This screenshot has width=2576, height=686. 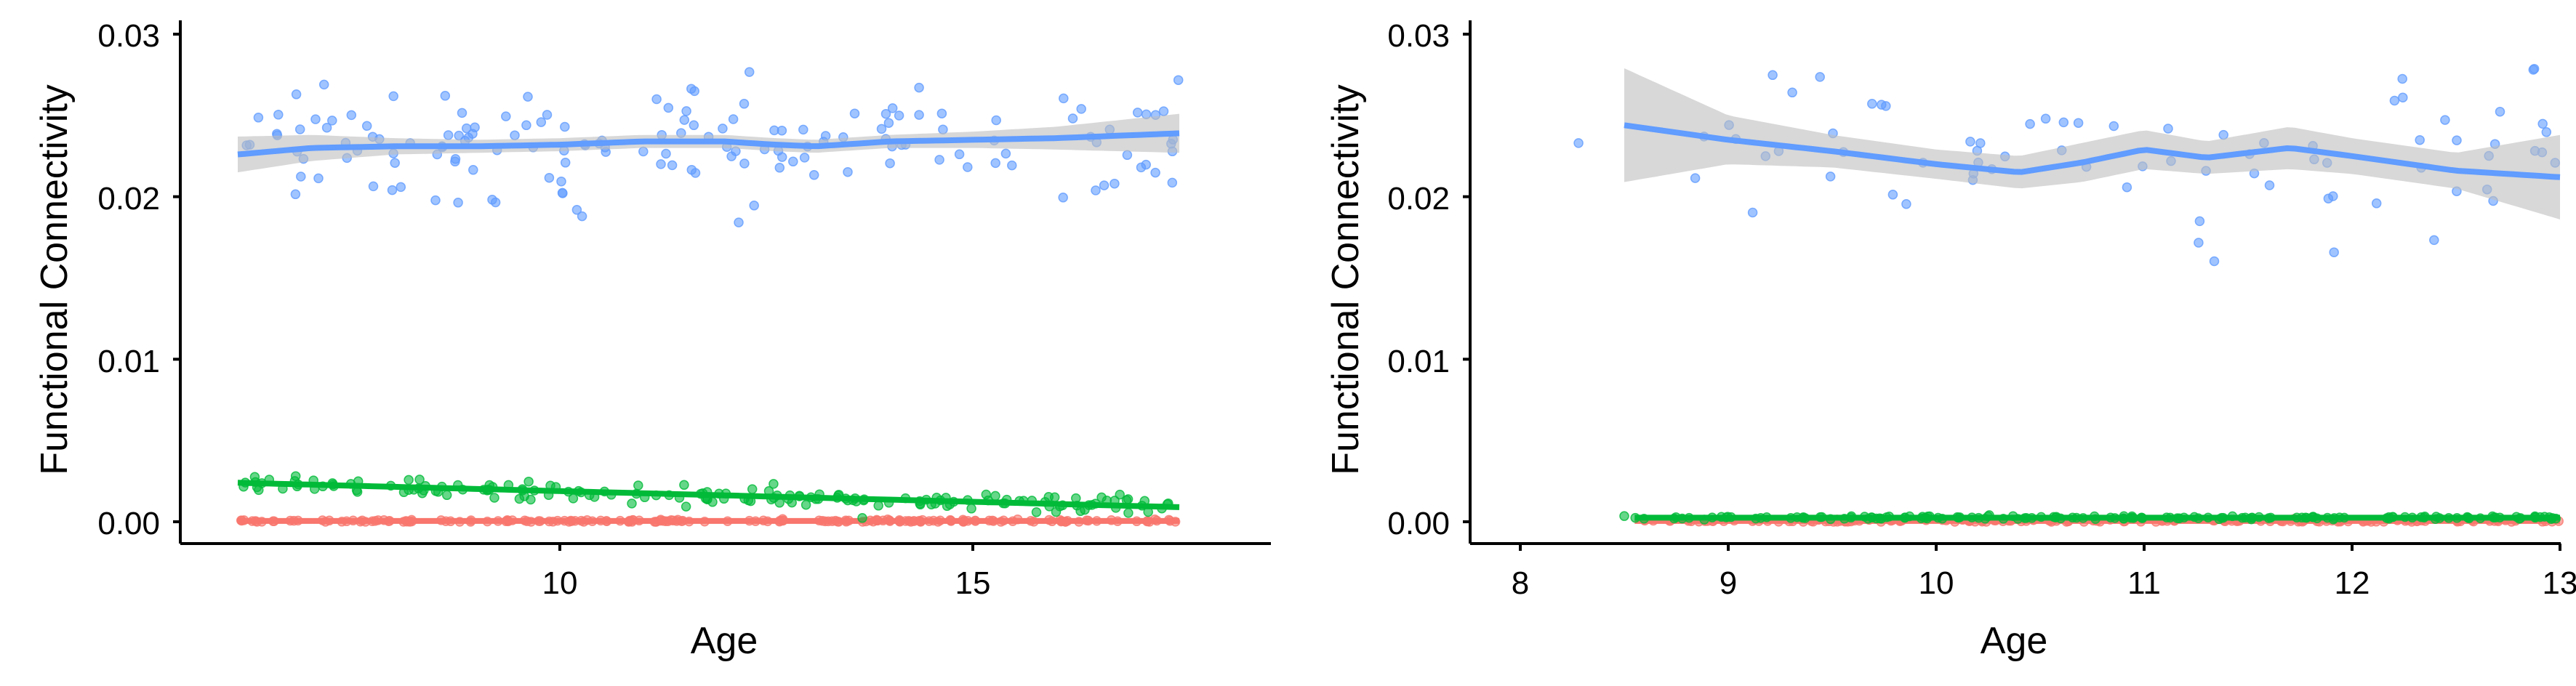 What do you see at coordinates (2144, 583) in the screenshot?
I see `x-tick-label: 11` at bounding box center [2144, 583].